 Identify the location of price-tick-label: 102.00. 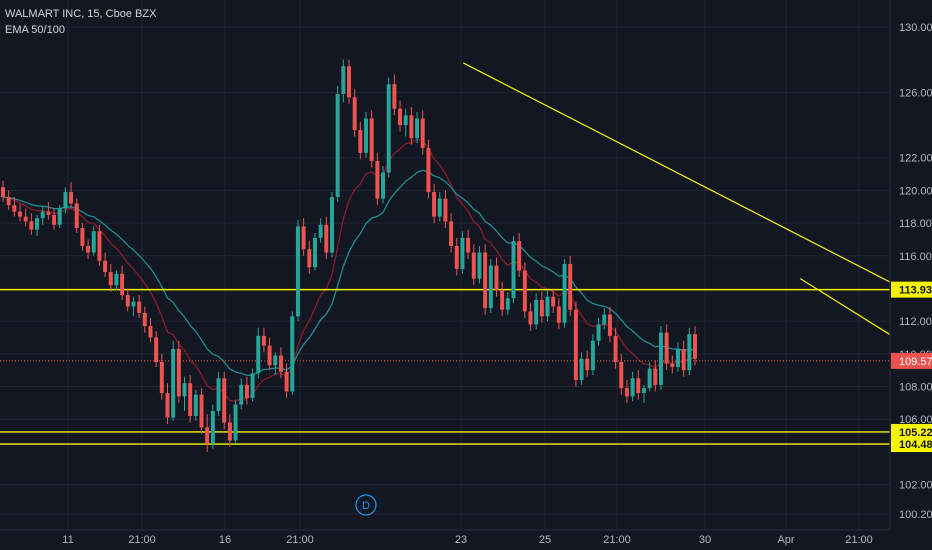
(915, 486).